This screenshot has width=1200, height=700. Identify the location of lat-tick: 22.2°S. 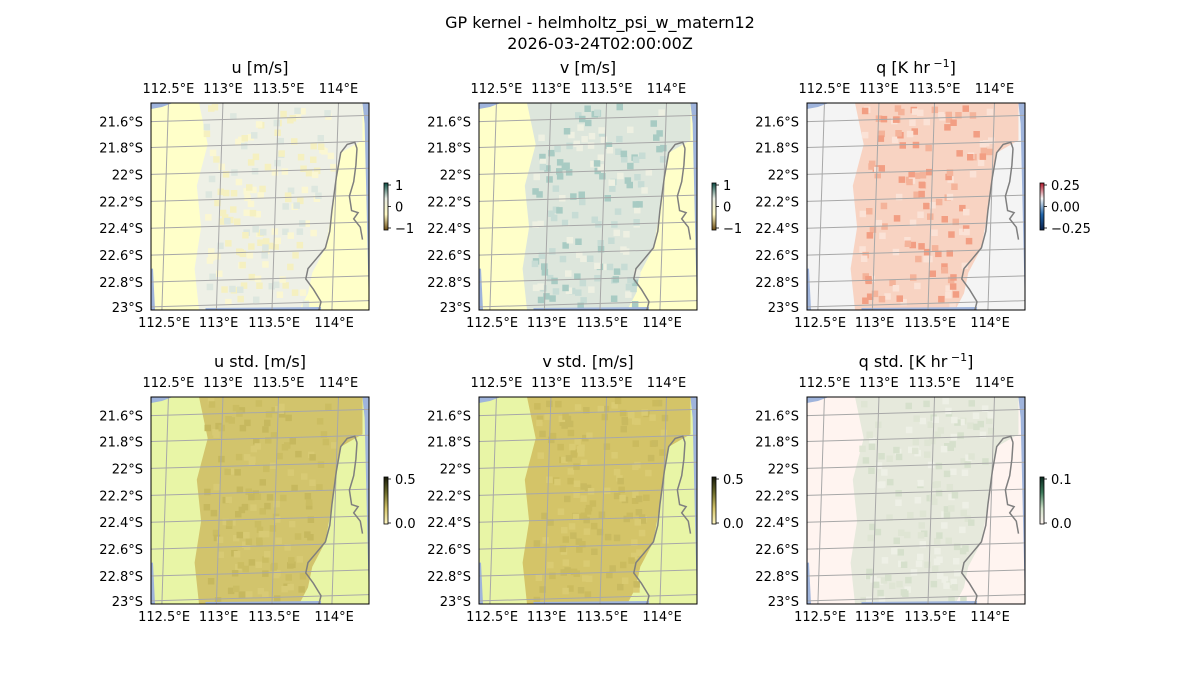
(449, 496).